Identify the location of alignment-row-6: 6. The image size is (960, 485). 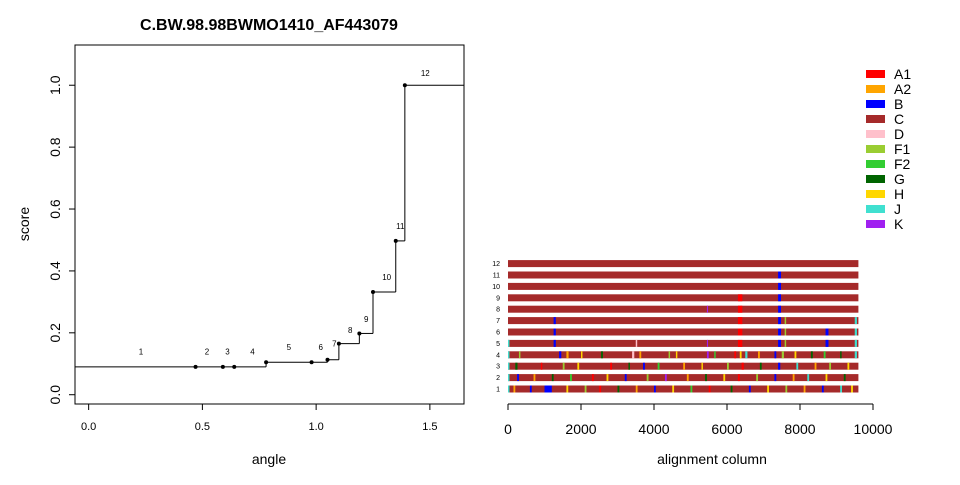
(677, 332).